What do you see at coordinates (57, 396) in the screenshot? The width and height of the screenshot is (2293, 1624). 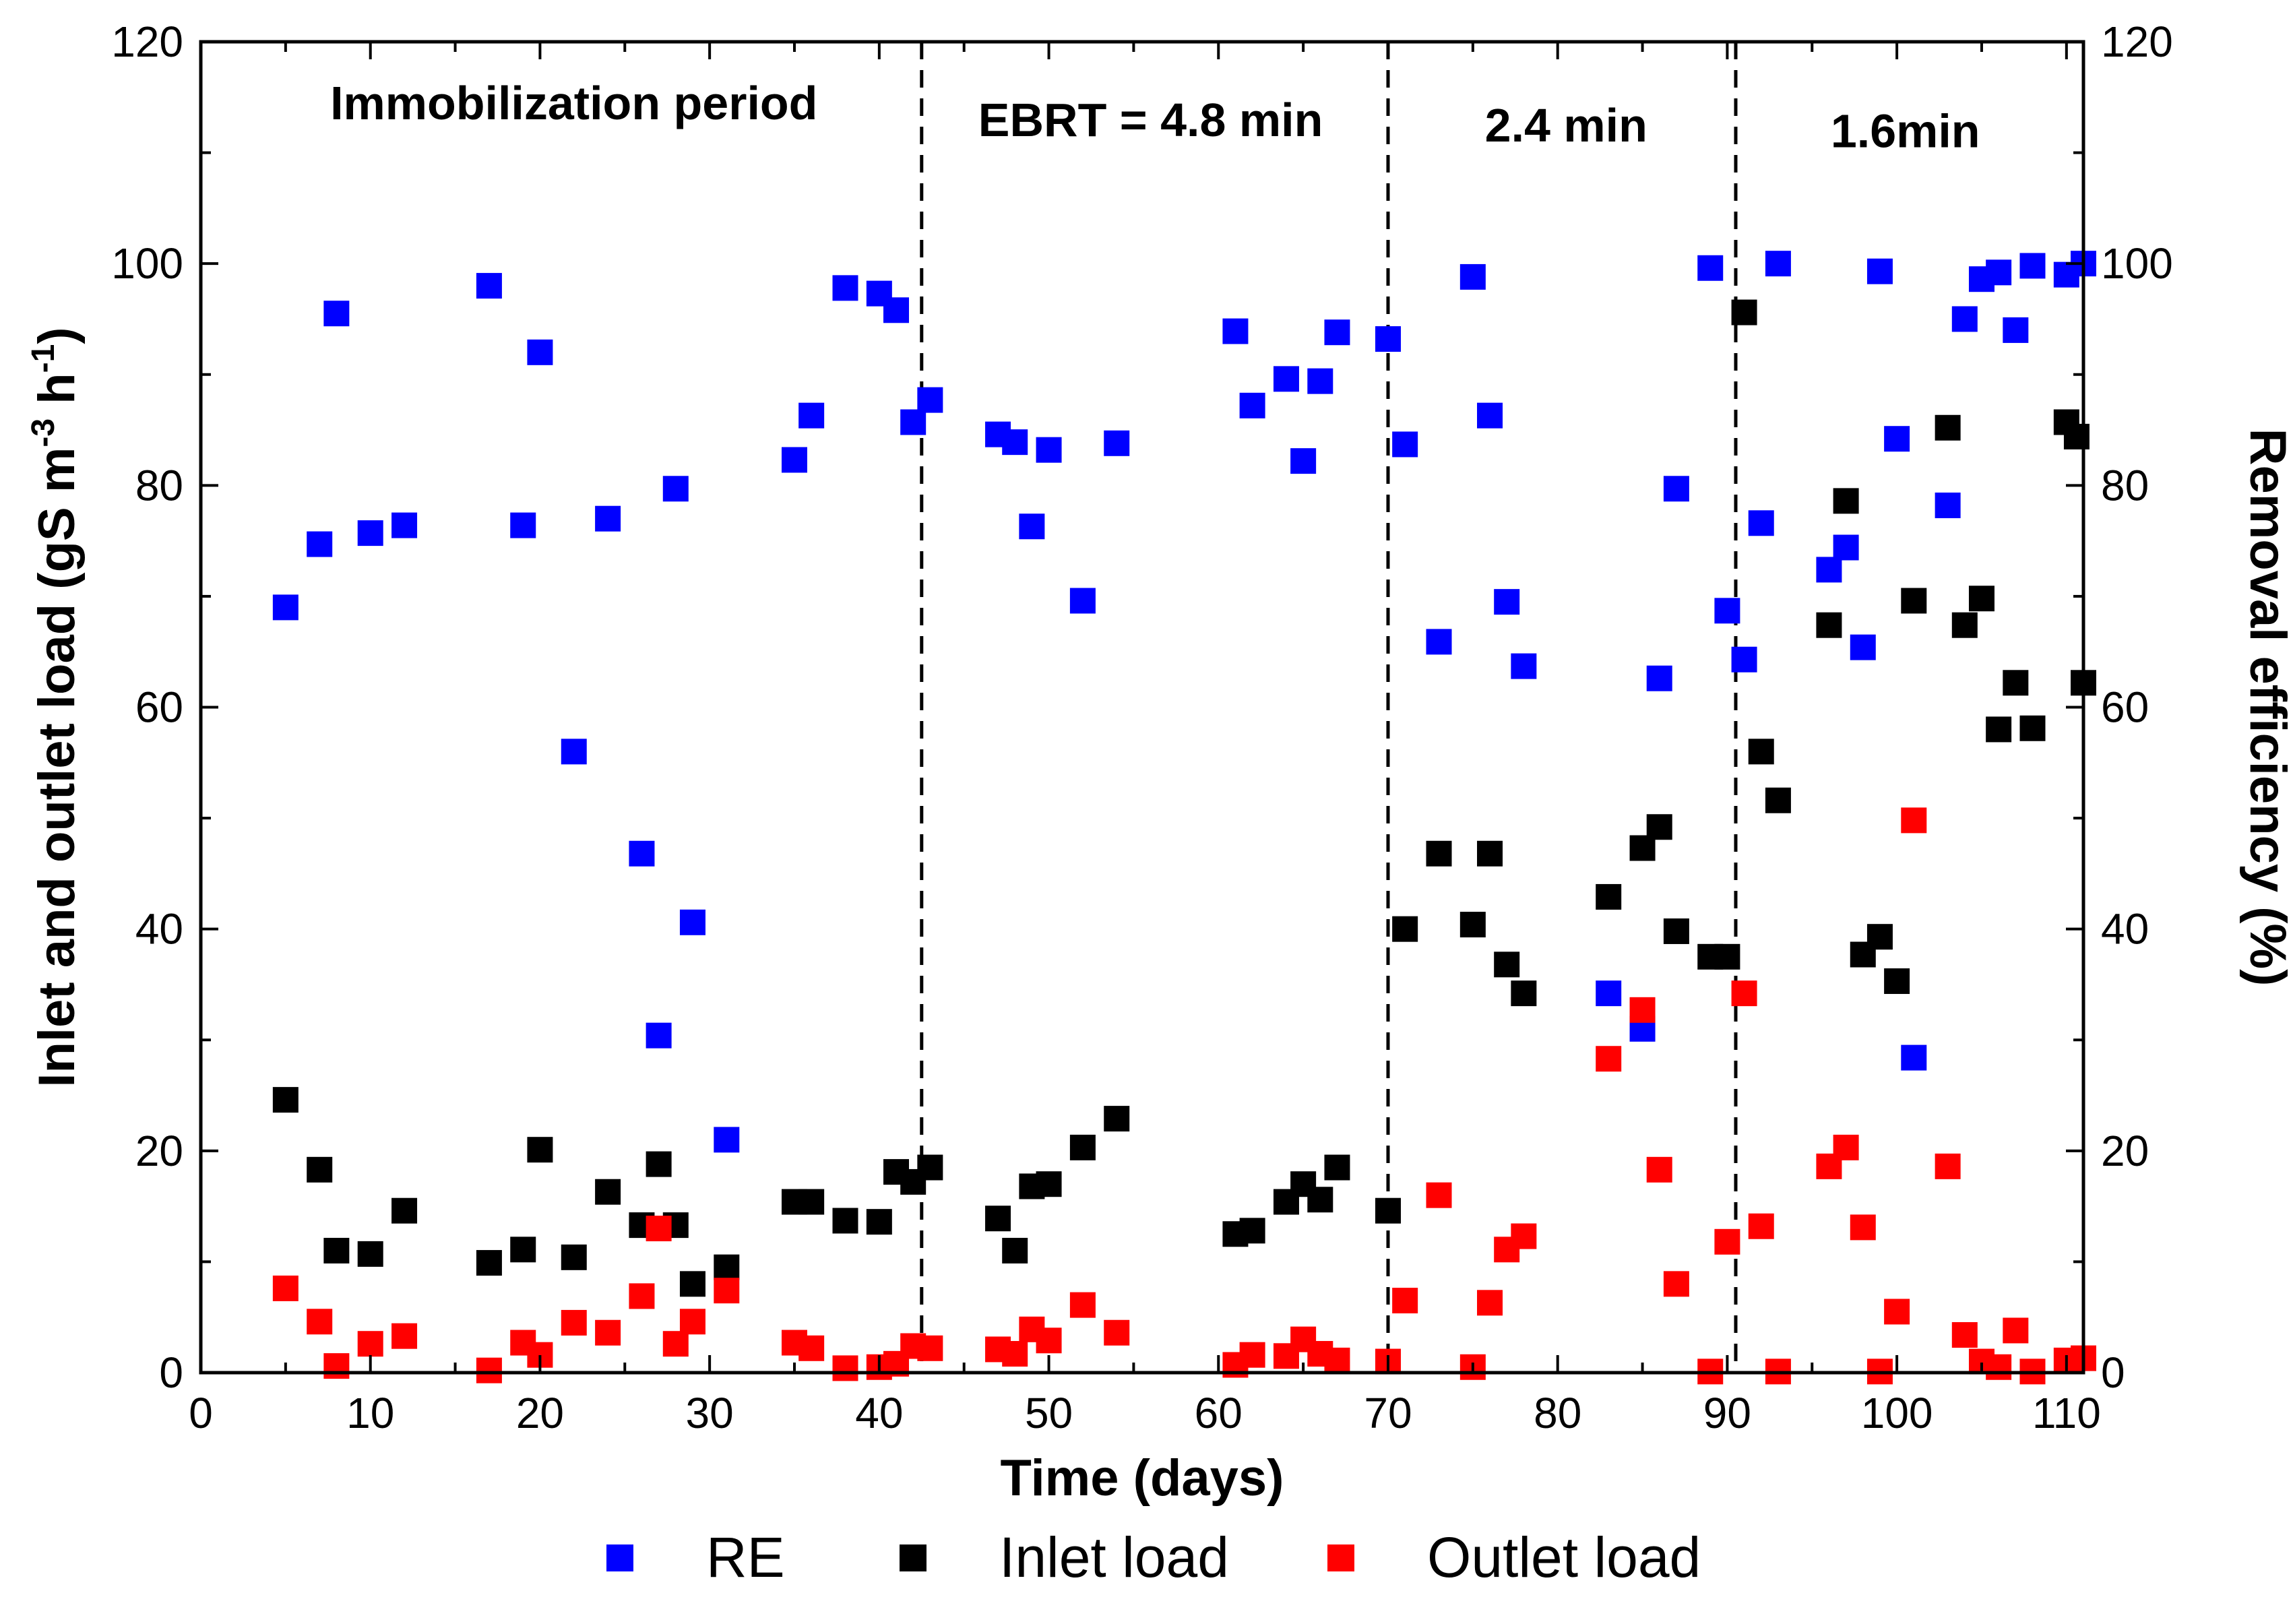 I see `y-axis-title-left-part: h` at bounding box center [57, 396].